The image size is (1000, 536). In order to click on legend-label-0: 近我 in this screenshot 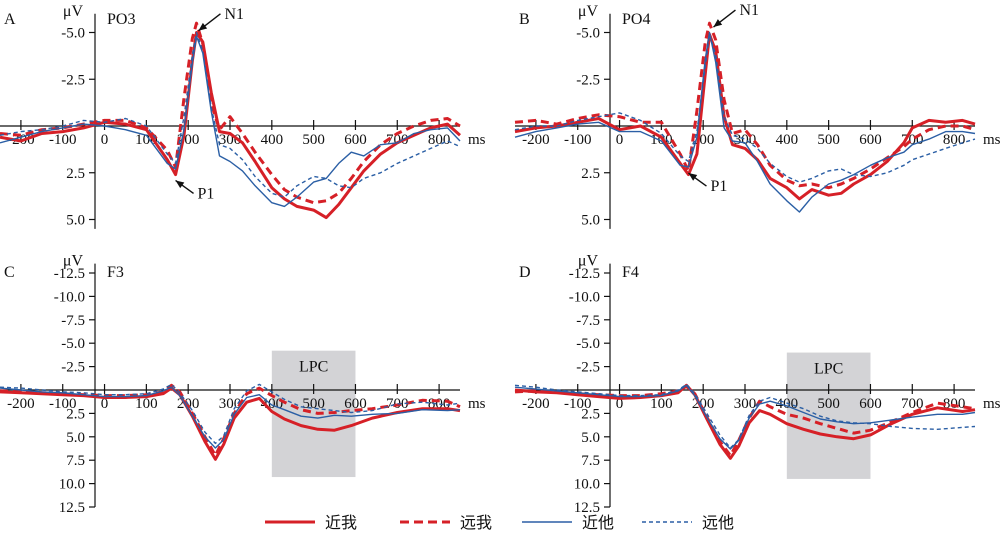, I will do `click(341, 522)`.